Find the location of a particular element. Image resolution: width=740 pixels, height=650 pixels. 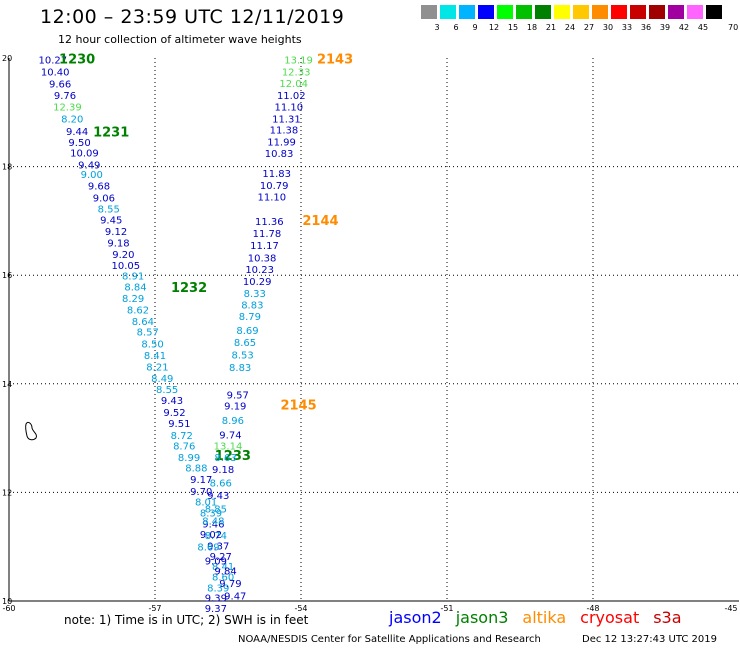

satellite-legend-item: jason3 is located at coordinates (482, 617).